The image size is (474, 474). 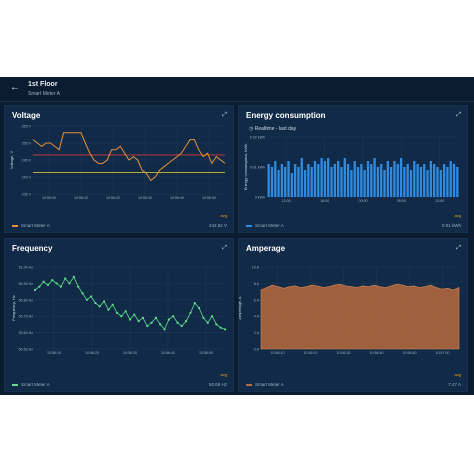 I want to click on y-tick-label: 2 A, so click(x=257, y=333).